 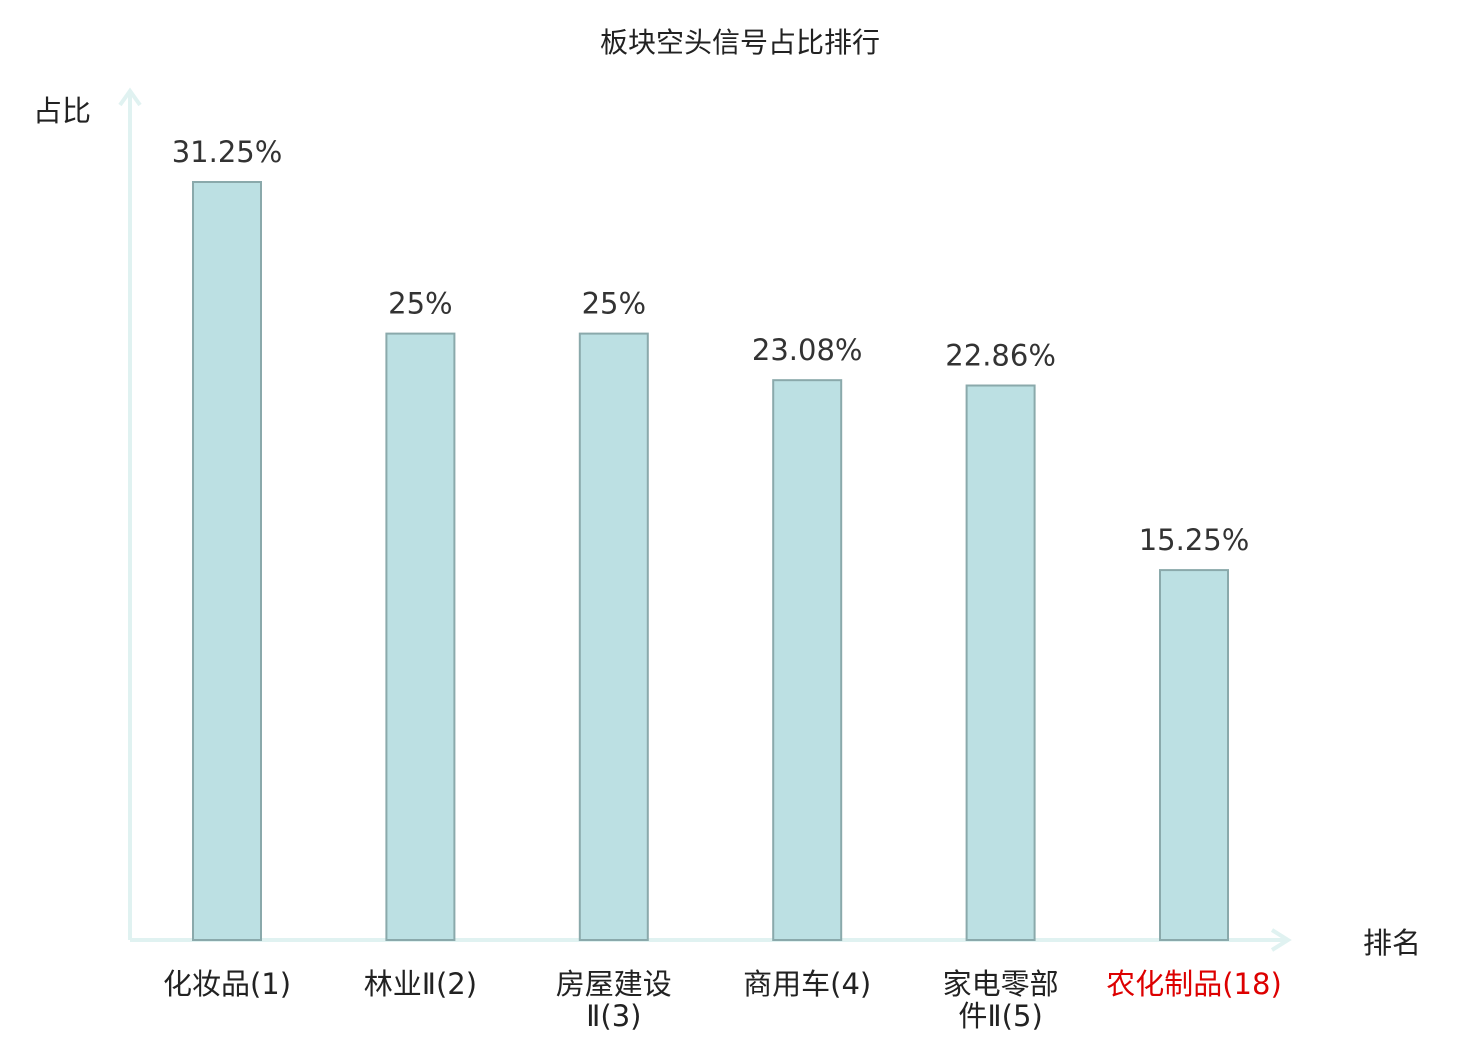 I want to click on x-tick-label-line: 件Ⅱ(5), so click(x=1000, y=1016).